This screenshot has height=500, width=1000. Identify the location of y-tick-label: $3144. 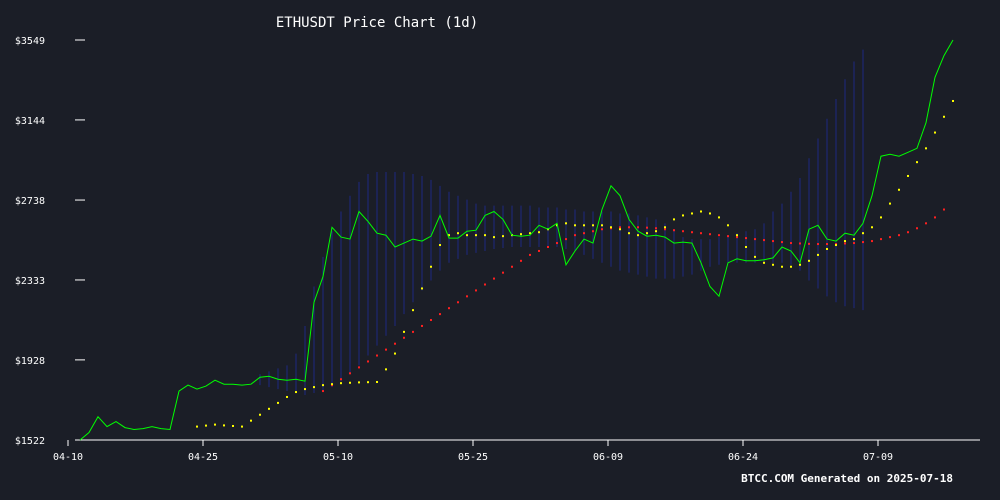
(30, 121).